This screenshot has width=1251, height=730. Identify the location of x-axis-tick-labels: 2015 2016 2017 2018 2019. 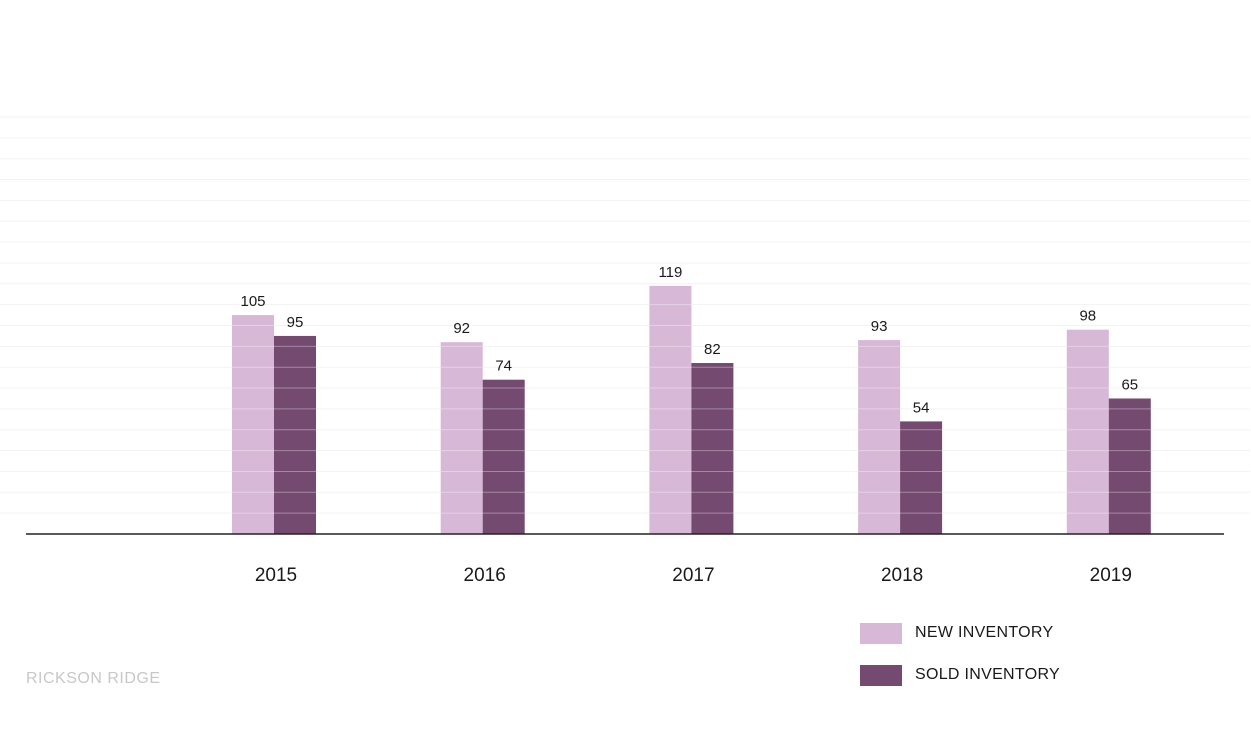
(693, 575).